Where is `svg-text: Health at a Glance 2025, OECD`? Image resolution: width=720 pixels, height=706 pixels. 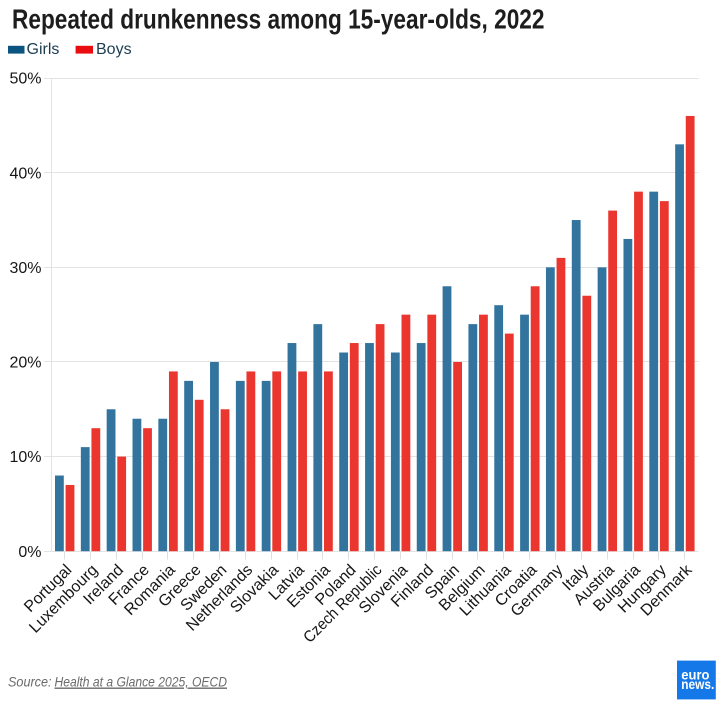
svg-text: Health at a Glance 2025, OECD is located at coordinates (141, 682).